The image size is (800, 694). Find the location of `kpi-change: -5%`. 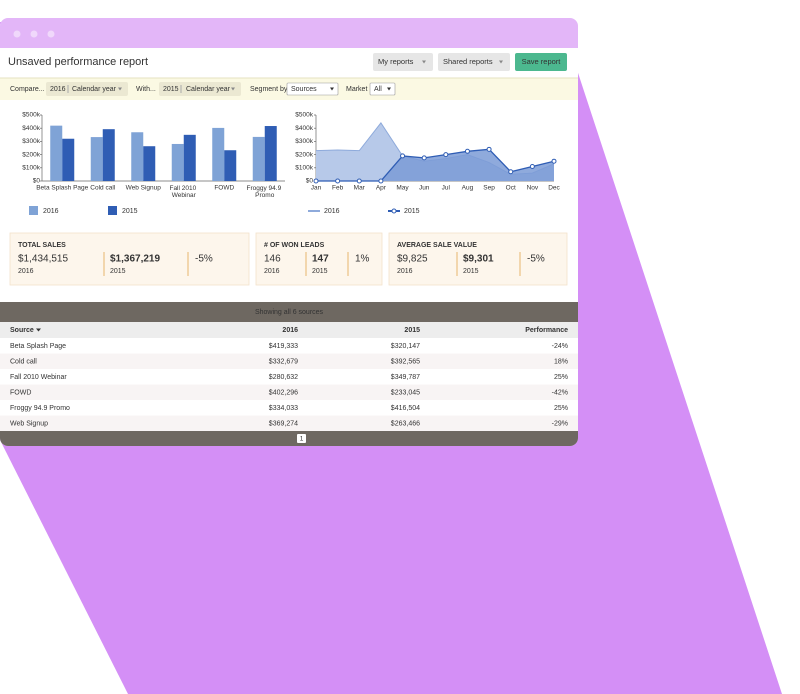

kpi-change: -5% is located at coordinates (204, 259).